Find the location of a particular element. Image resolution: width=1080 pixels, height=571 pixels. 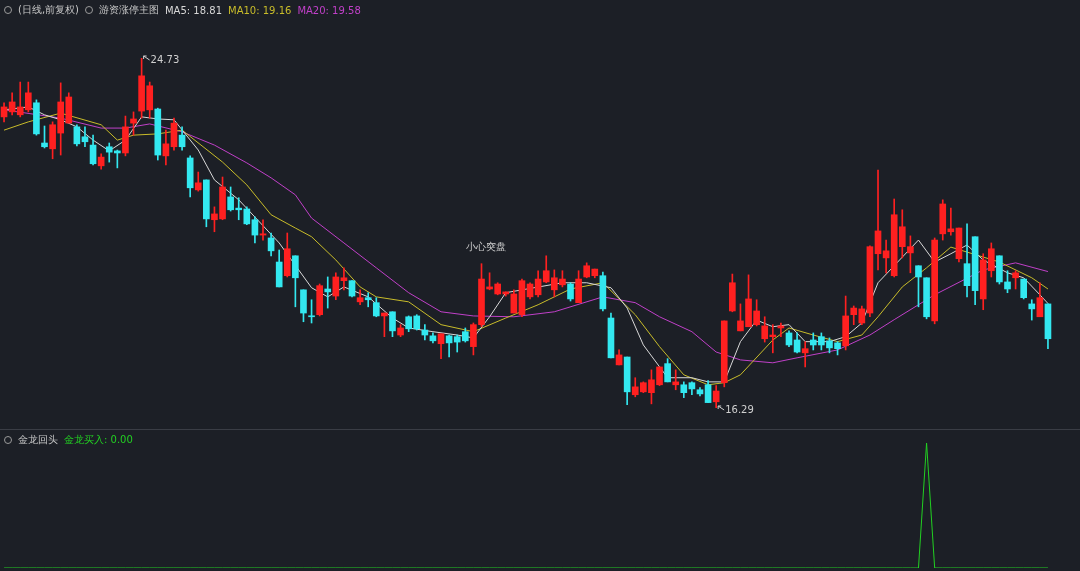

chart-title: (日线,前复权) is located at coordinates (48, 10).